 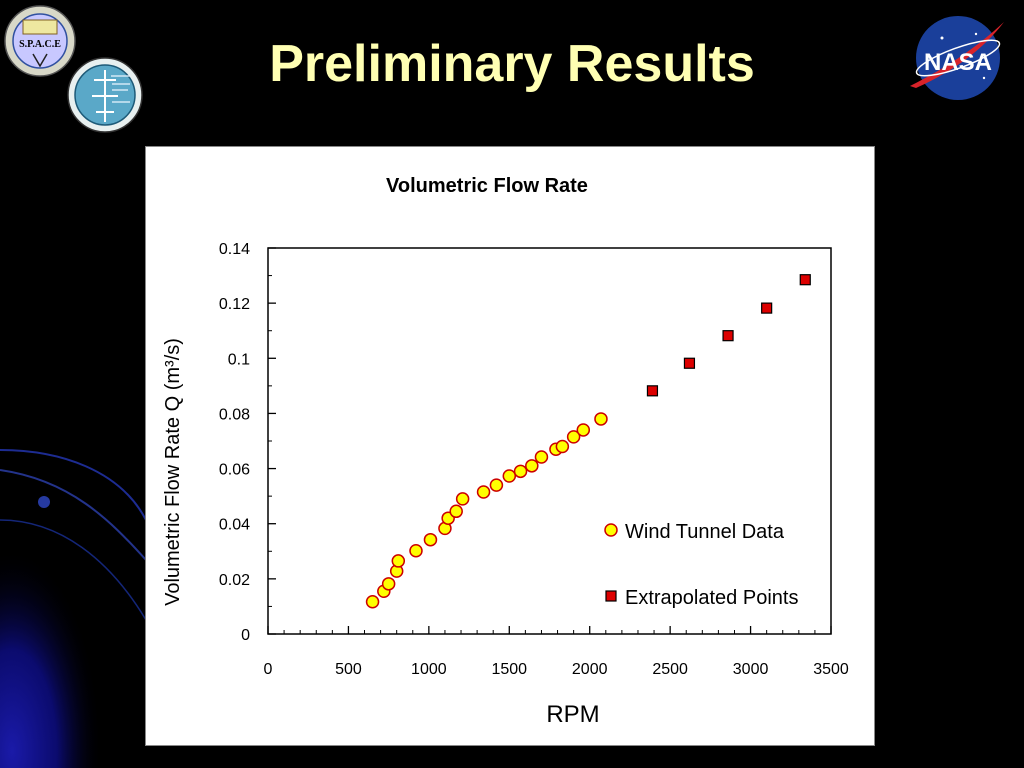 I want to click on series-extrapolated-points, so click(x=728, y=335).